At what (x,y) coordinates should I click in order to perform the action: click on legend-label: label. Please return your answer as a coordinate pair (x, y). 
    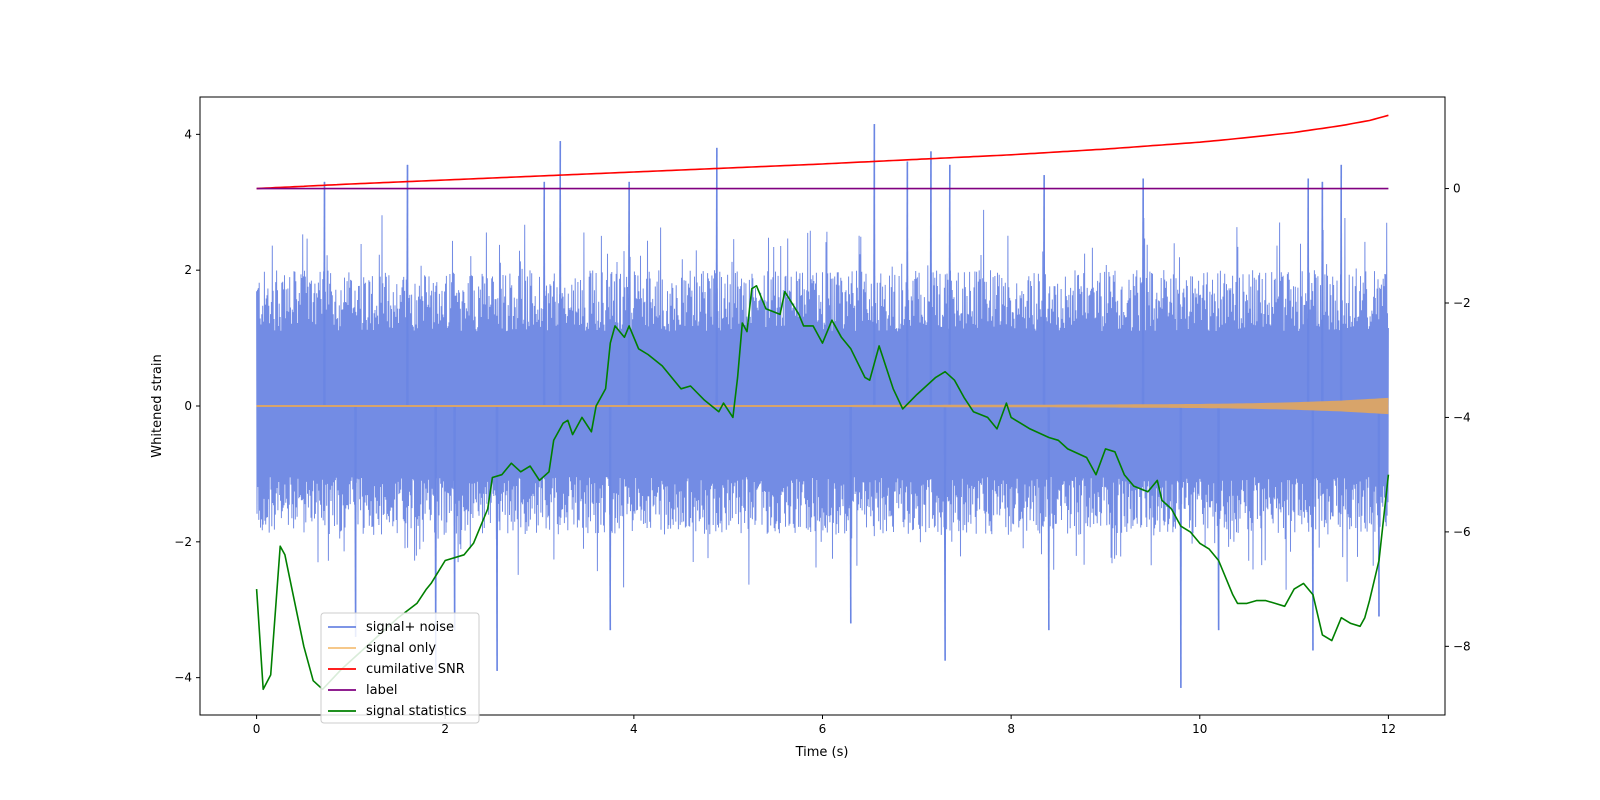
    Looking at the image, I should click on (381, 690).